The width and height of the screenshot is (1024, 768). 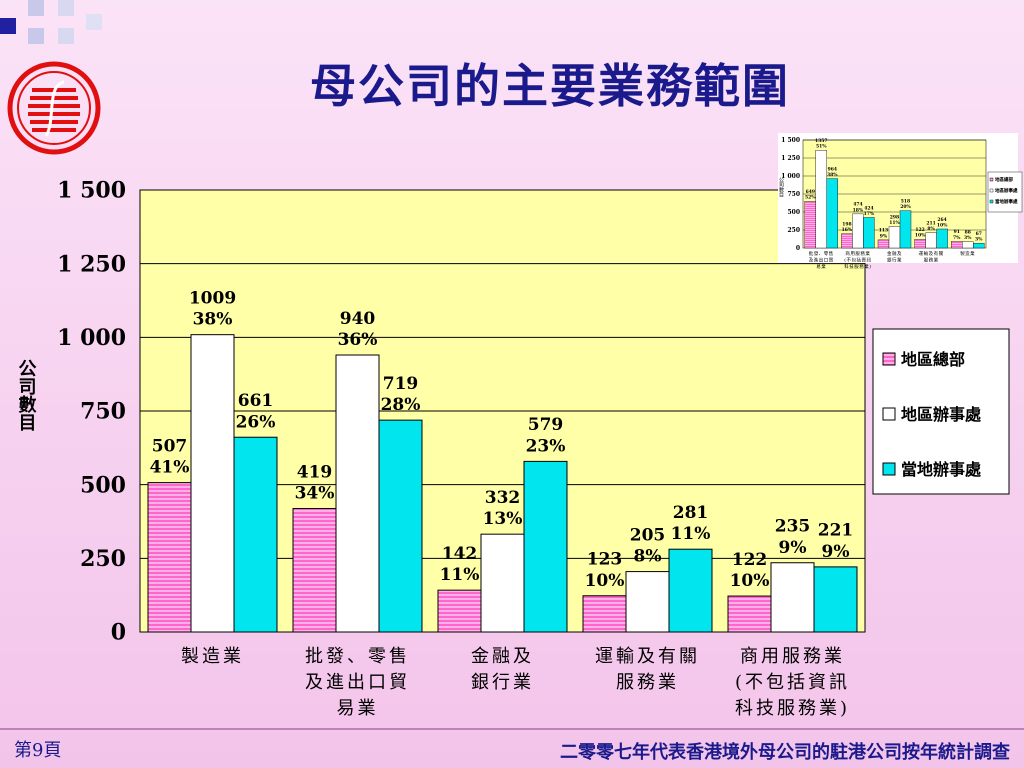 What do you see at coordinates (91, 191) in the screenshot?
I see `y-tick-label: 1 500` at bounding box center [91, 191].